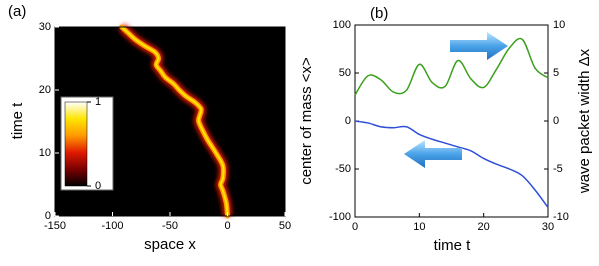 The height and width of the screenshot is (266, 599). Describe the element at coordinates (453, 245) in the screenshot. I see `x-axis-label: time t` at that location.